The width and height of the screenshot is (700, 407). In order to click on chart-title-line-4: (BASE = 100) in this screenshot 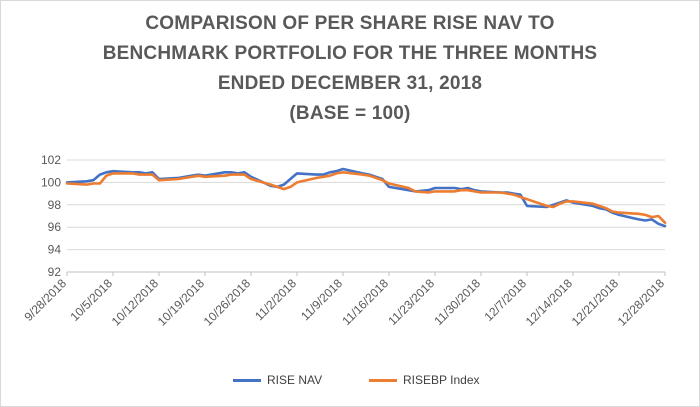, I will do `click(350, 113)`.